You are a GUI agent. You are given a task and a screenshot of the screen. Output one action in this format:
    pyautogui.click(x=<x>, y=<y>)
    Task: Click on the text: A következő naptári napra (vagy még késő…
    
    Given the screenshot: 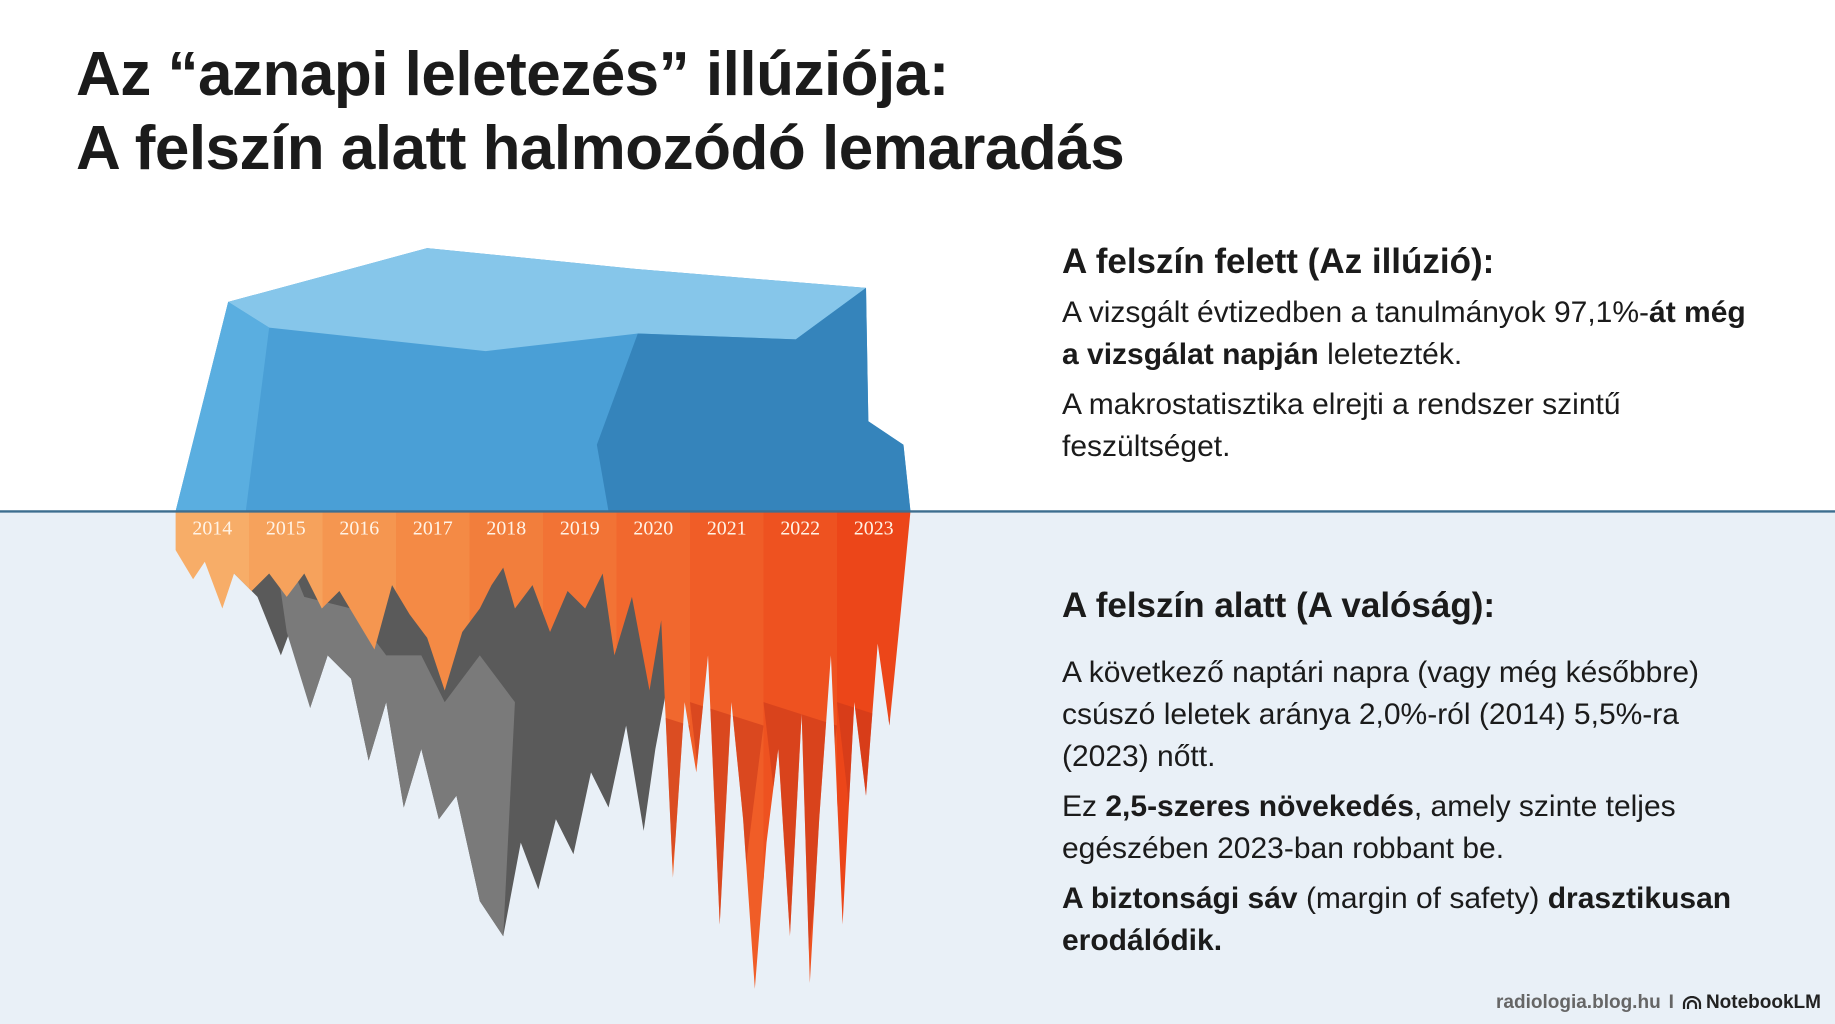 What is the action you would take?
    pyautogui.click(x=1381, y=714)
    